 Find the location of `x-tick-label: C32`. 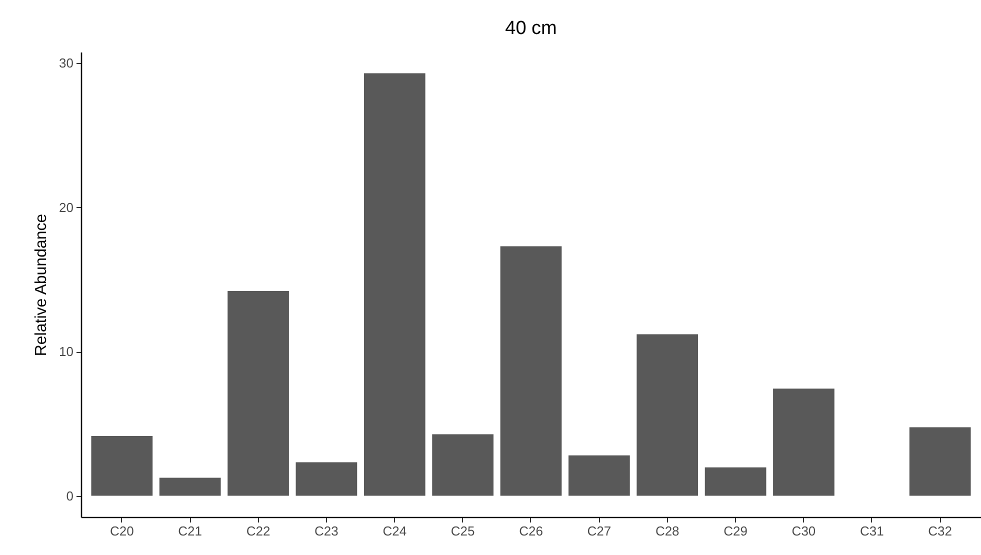

x-tick-label: C32 is located at coordinates (940, 531).